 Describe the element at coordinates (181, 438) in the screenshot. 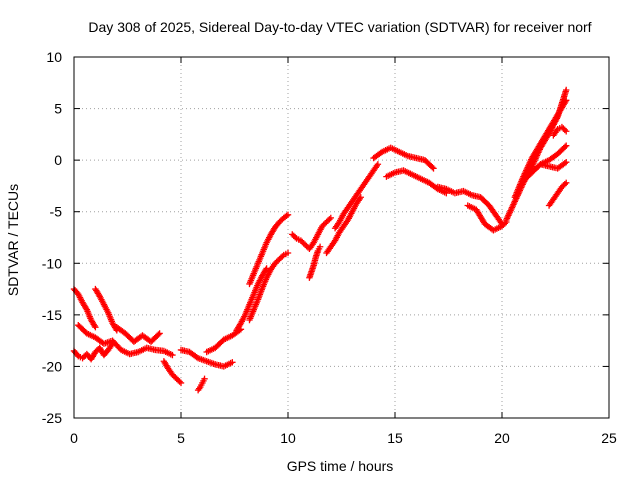

I see `x-tick-label: 5` at that location.